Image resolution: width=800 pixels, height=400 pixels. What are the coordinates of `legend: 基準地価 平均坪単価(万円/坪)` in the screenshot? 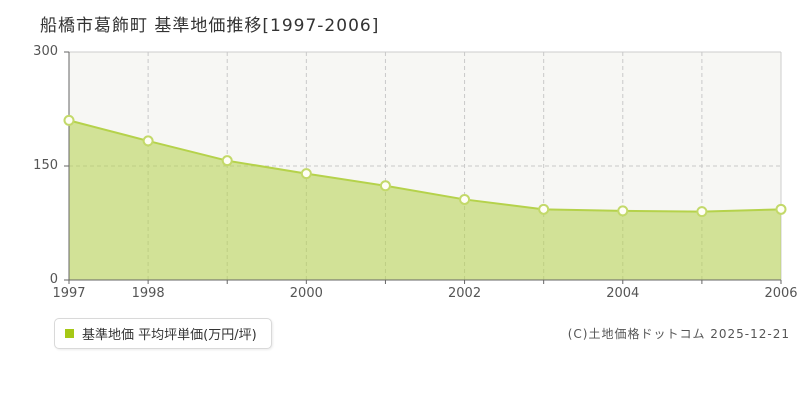 It's located at (163, 333).